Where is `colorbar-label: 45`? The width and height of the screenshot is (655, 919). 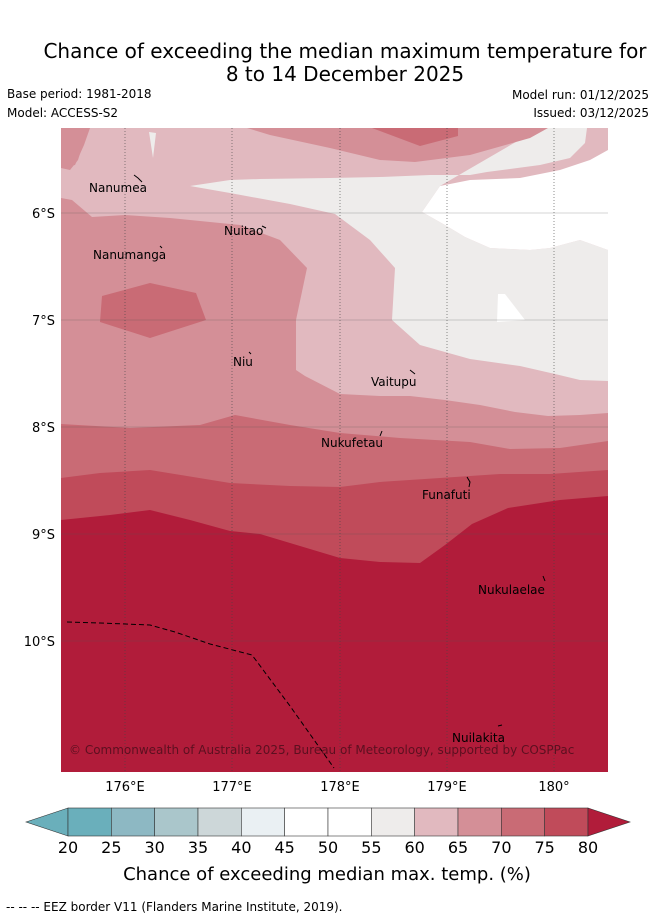
colorbar-label: 45 is located at coordinates (284, 847).